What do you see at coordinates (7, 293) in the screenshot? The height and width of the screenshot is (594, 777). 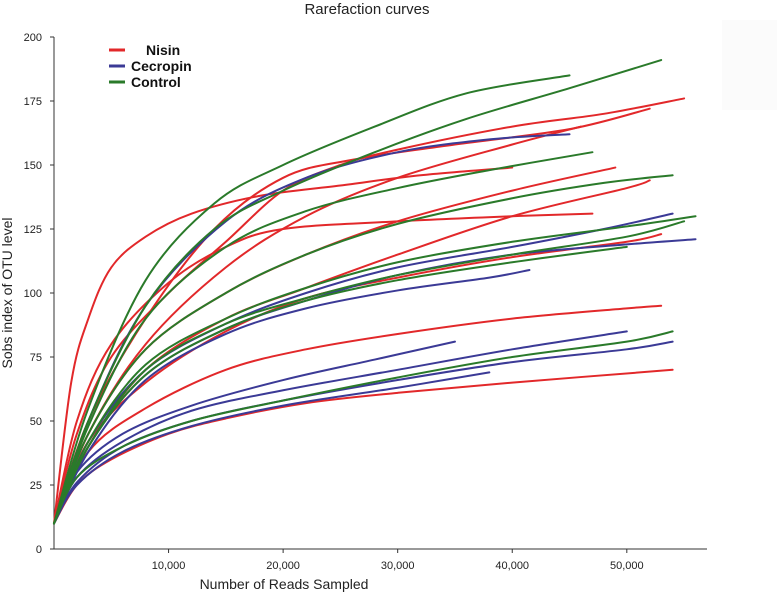 I see `y-axis-title: Sobs index of OTU level` at bounding box center [7, 293].